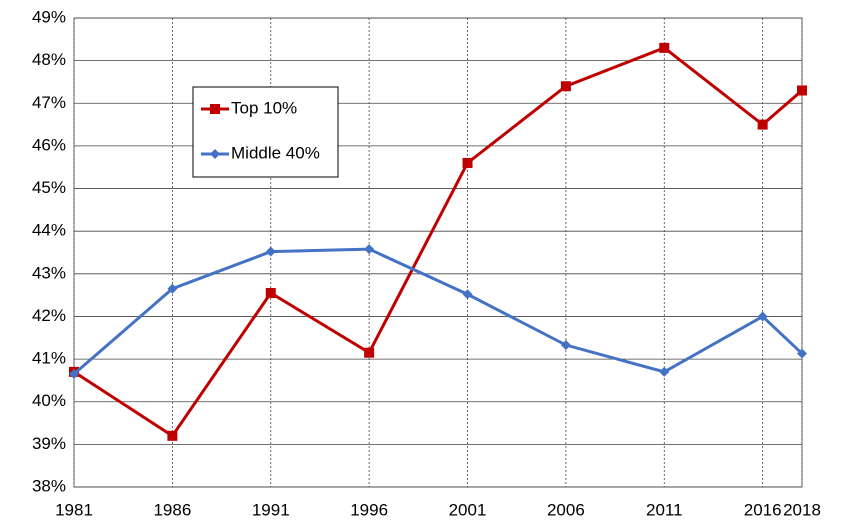 The width and height of the screenshot is (844, 526). I want to click on y-tick-label: 44%, so click(49, 230).